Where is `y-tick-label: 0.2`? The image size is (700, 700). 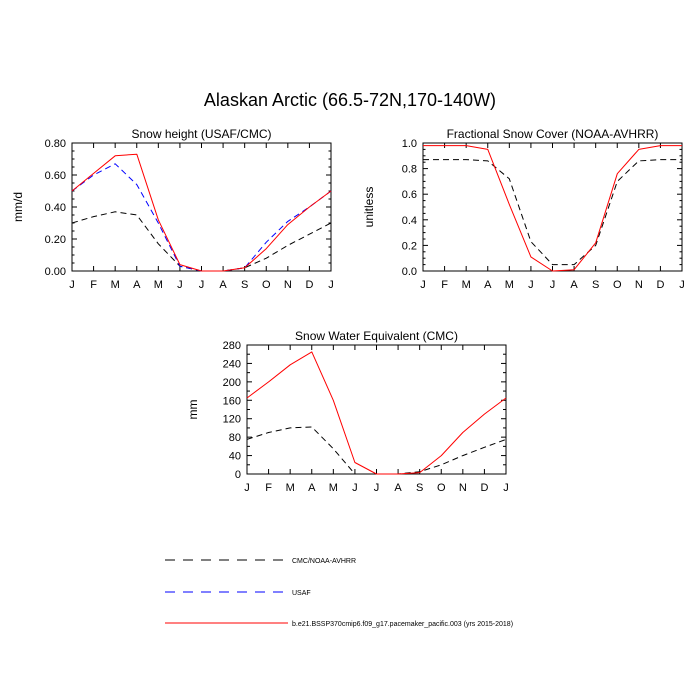 y-tick-label: 0.2 is located at coordinates (409, 246).